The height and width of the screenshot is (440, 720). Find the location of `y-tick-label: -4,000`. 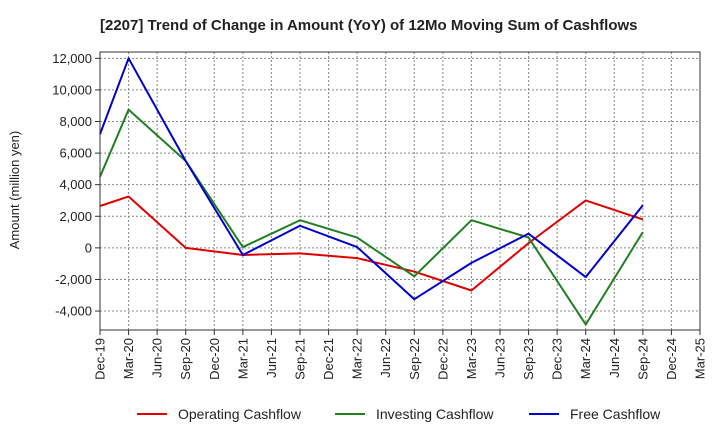

y-tick-label: -4,000 is located at coordinates (73, 311).